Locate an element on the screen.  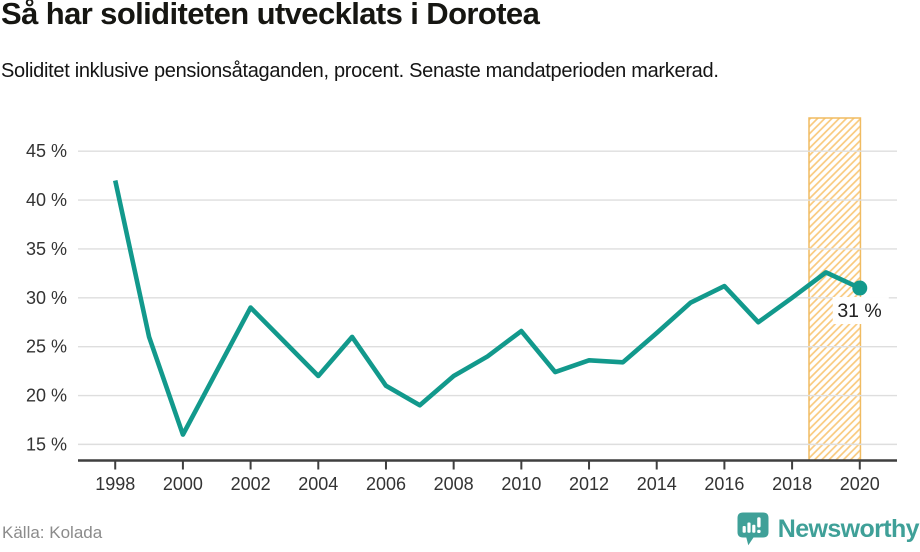
y-tick-label-15: 15 % is located at coordinates (46, 444).